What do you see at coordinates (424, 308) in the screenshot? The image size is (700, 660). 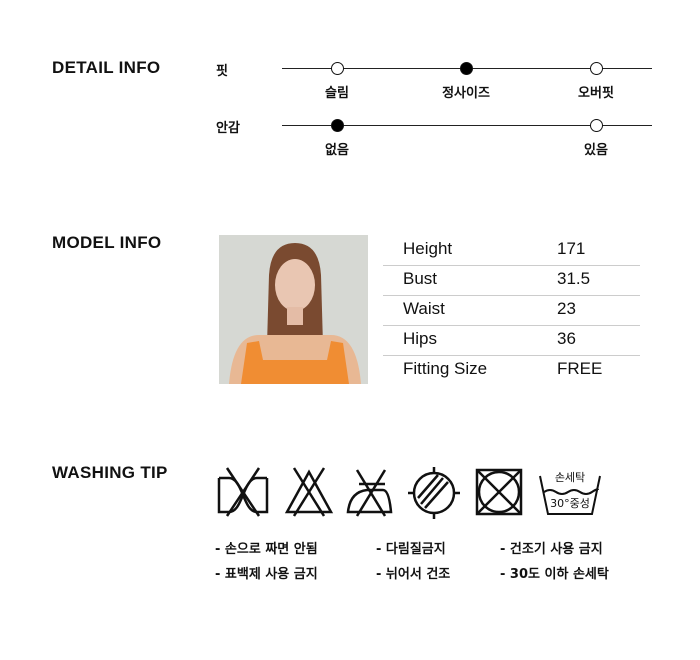 I see `model-key: Waist` at bounding box center [424, 308].